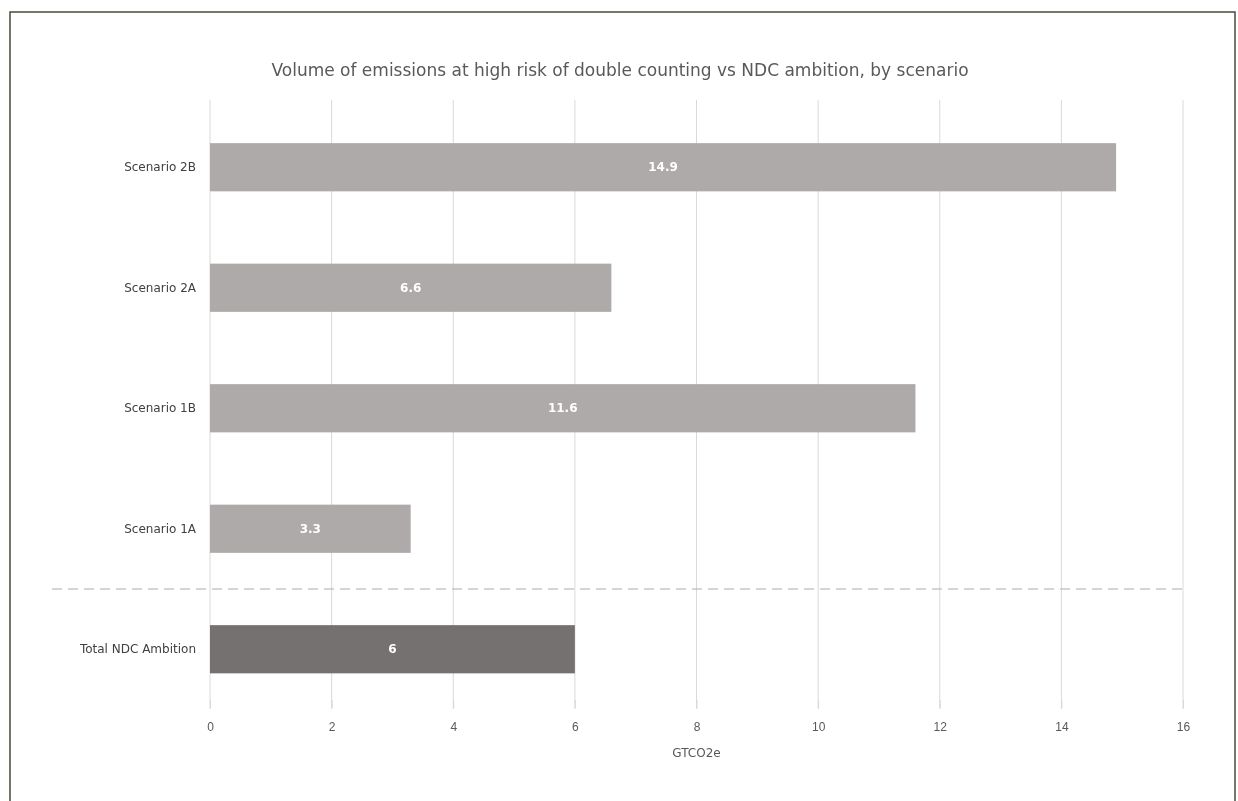  Describe the element at coordinates (137, 649) in the screenshot. I see `y-tick-label: Total NDC Ambition` at that location.